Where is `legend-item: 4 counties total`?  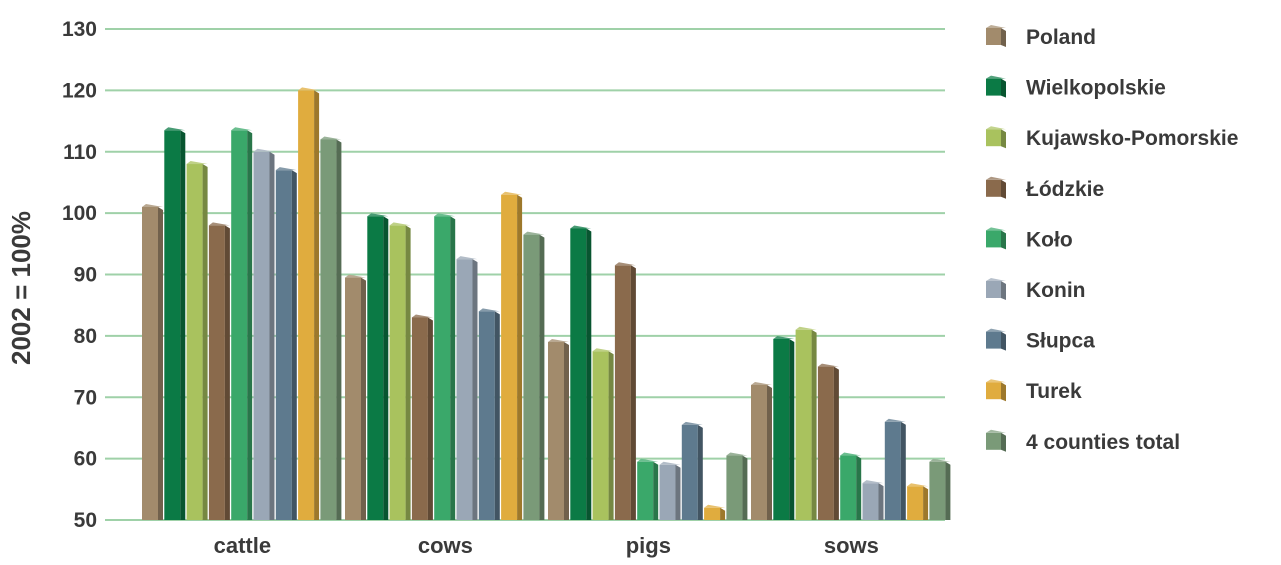 legend-item: 4 counties total is located at coordinates (1083, 441).